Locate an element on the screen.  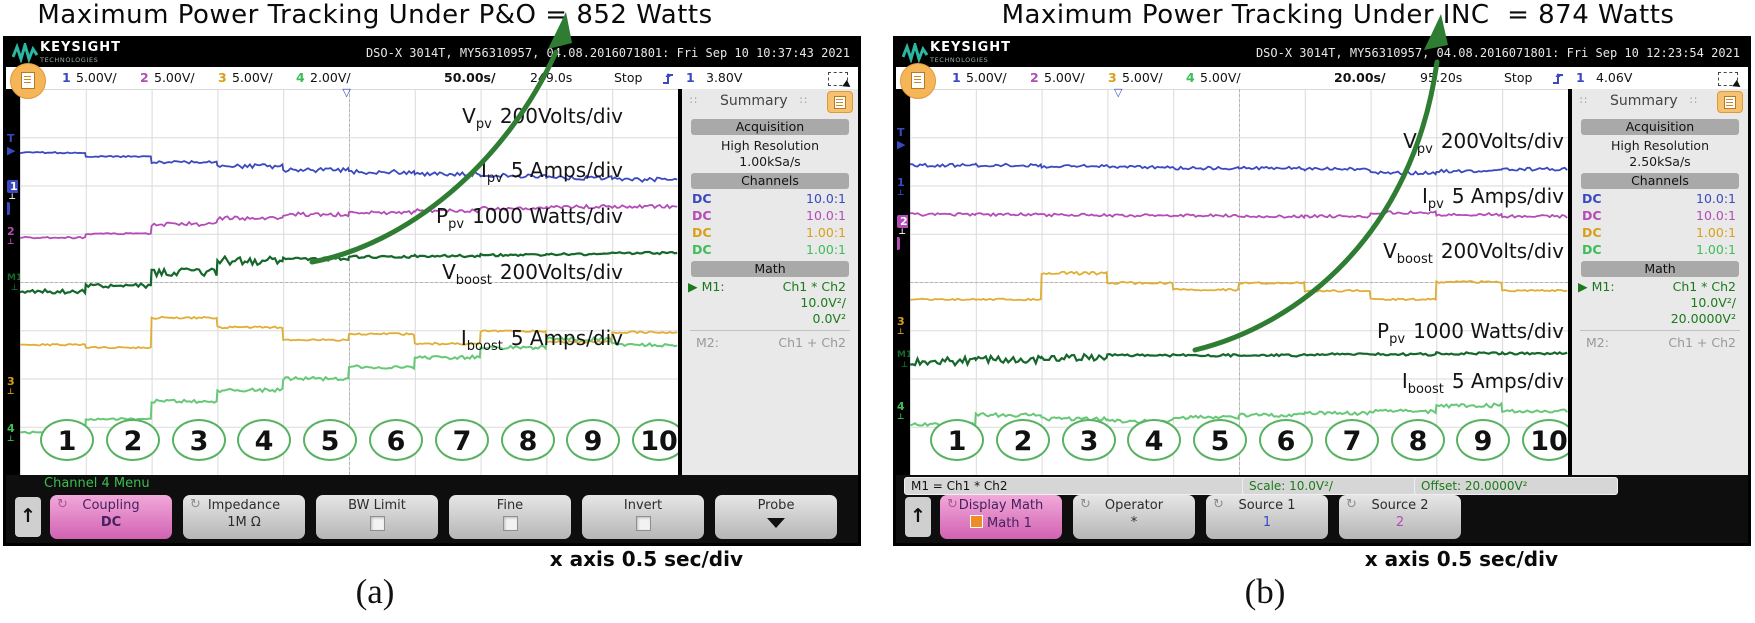
channels-header: Channels is located at coordinates (770, 181).